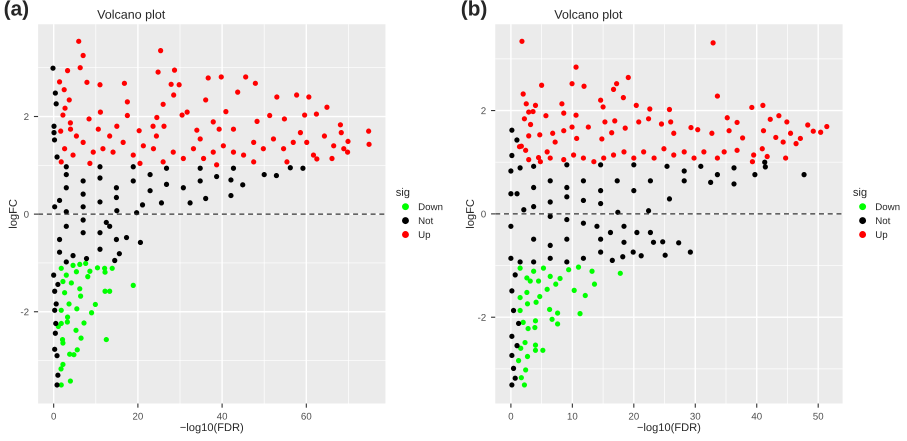 This screenshot has height=441, width=907. I want to click on x-tick-label: 50, so click(818, 416).